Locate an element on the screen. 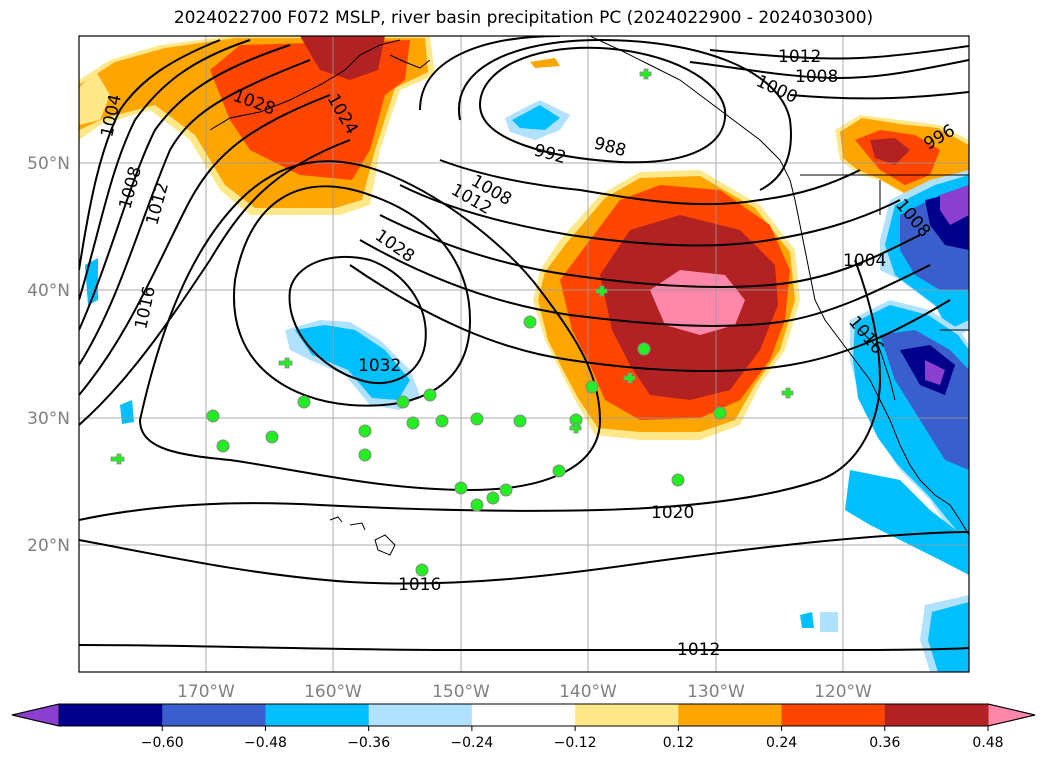 The image size is (1047, 765). isobar-label: 1032 is located at coordinates (379, 366).